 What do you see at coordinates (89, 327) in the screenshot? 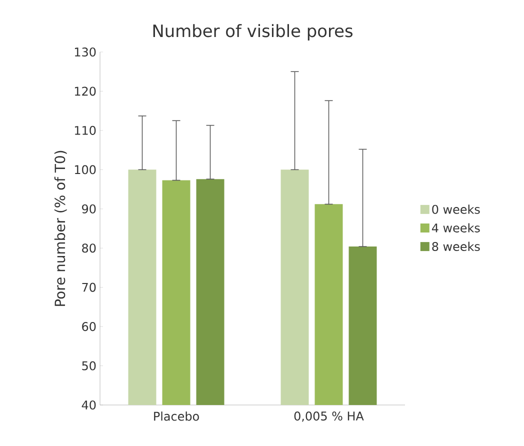
I see `y-tick-label: 60` at bounding box center [89, 327].